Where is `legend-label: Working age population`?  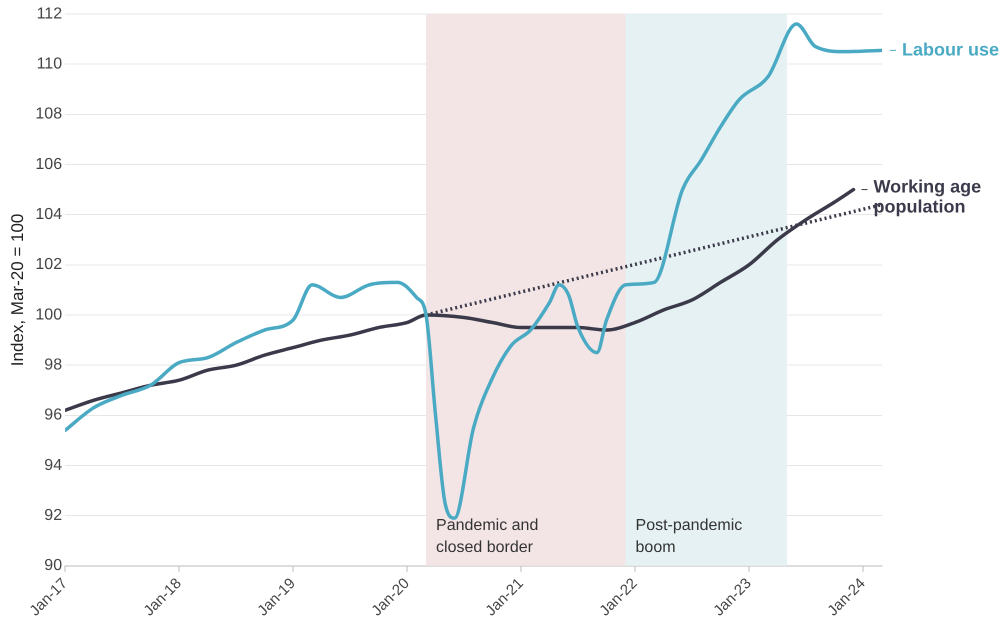
legend-label: Working age population is located at coordinates (928, 196).